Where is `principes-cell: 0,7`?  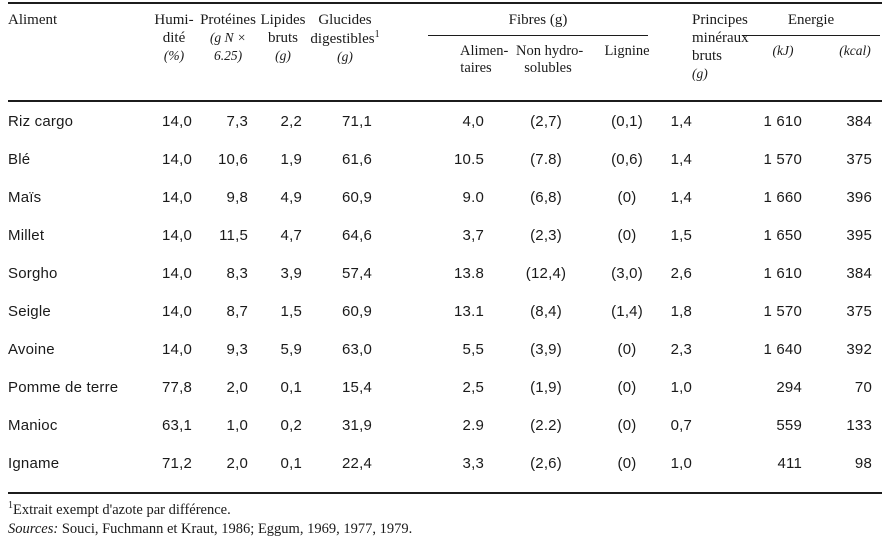
principes-cell: 0,7 is located at coordinates (681, 425).